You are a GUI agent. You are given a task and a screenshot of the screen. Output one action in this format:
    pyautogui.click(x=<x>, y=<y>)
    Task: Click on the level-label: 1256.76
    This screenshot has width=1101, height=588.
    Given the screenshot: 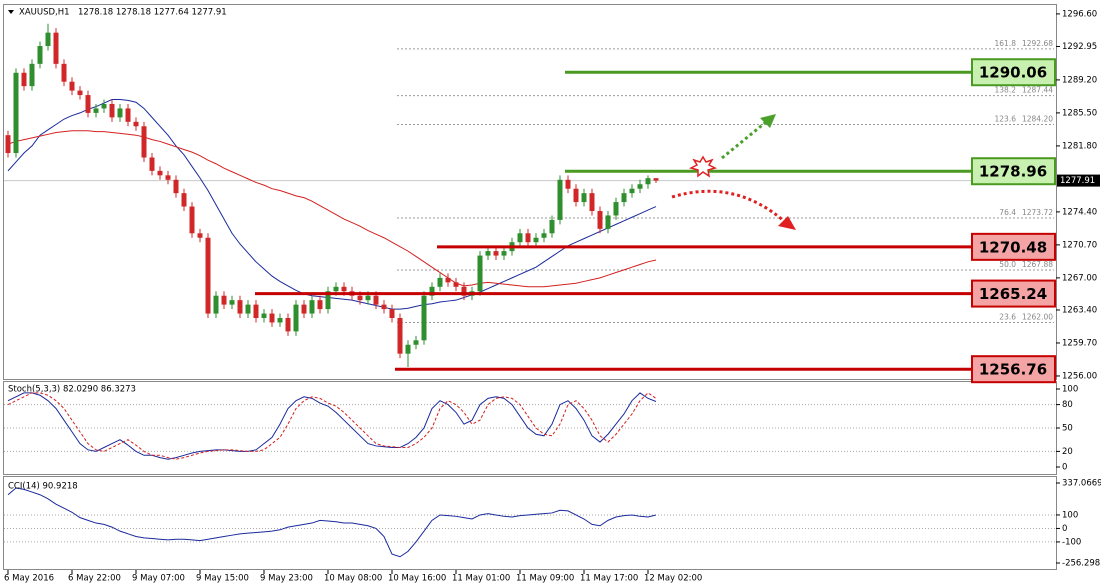 What is the action you would take?
    pyautogui.click(x=1013, y=370)
    